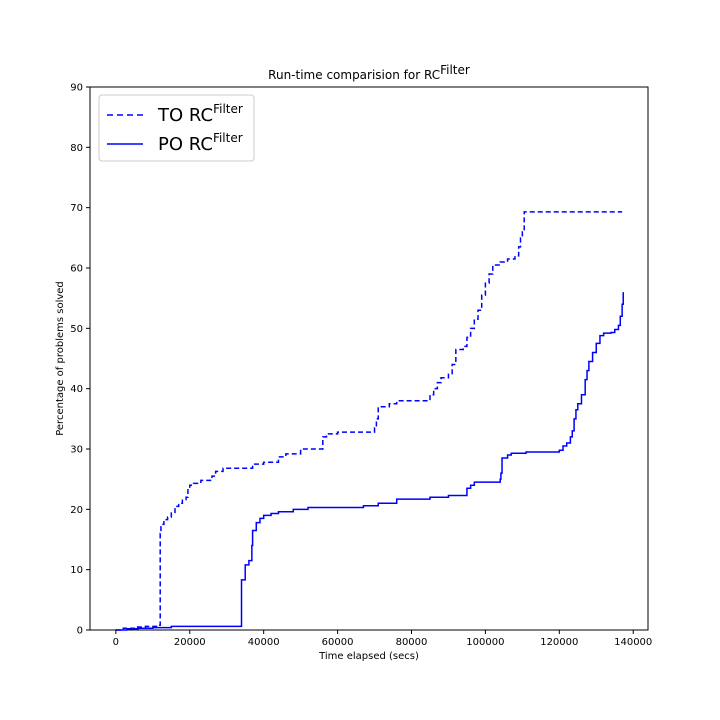 The image size is (720, 720). What do you see at coordinates (485, 642) in the screenshot?
I see `x-tick-label: 100000` at bounding box center [485, 642].